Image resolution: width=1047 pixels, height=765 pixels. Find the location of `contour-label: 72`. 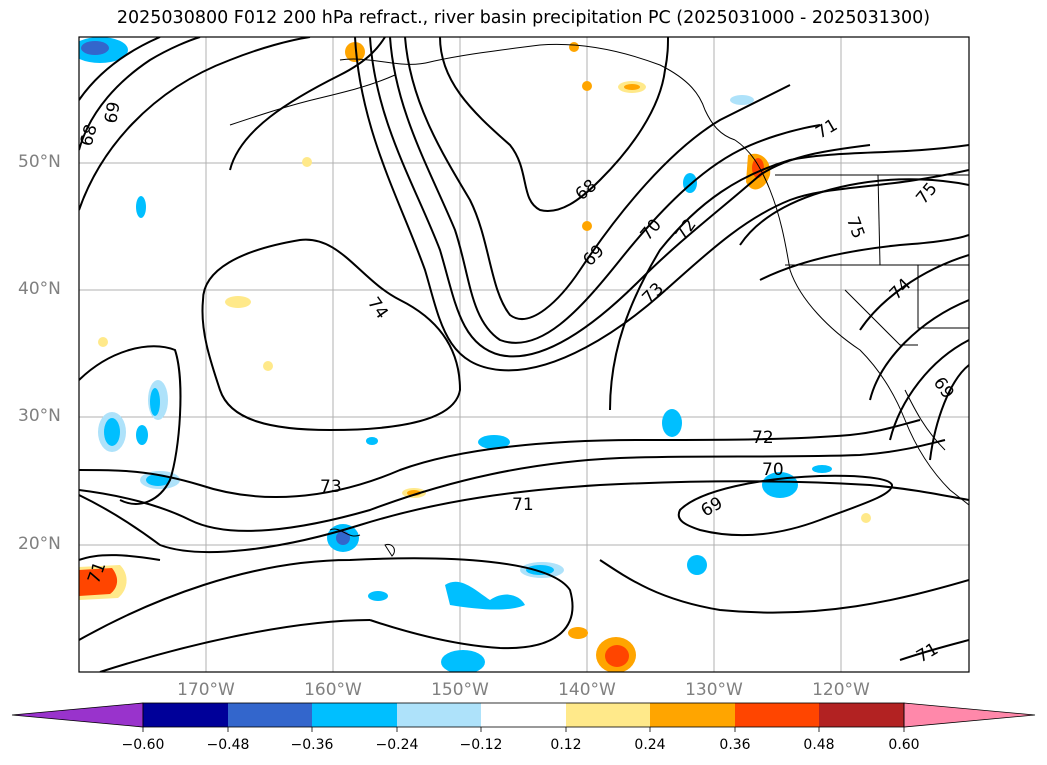

contour-label: 72 is located at coordinates (763, 438).